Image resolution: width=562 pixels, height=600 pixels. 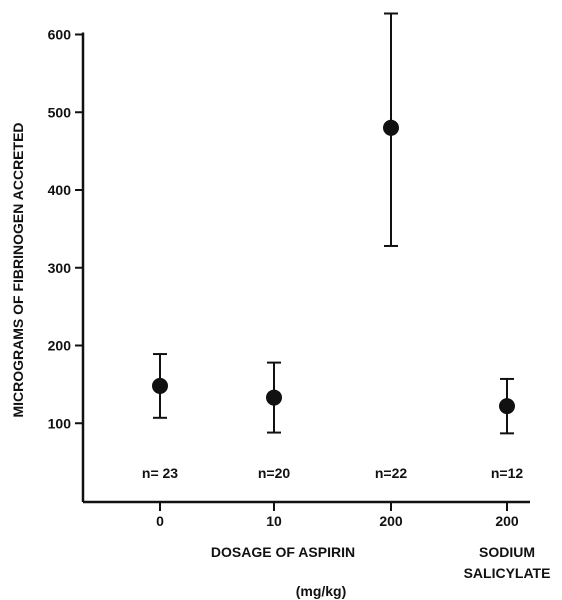 I want to click on n-label-2: n=22, so click(x=391, y=473).